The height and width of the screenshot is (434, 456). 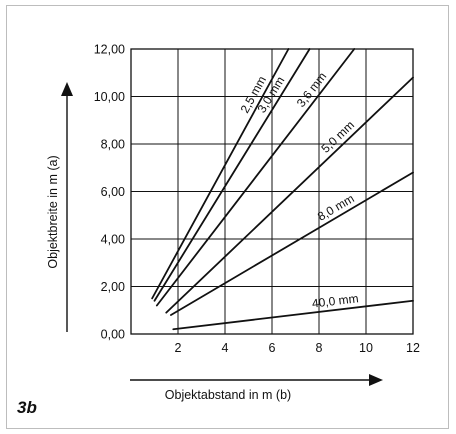 I want to click on y-tick-label: 0,00, so click(x=113, y=335).